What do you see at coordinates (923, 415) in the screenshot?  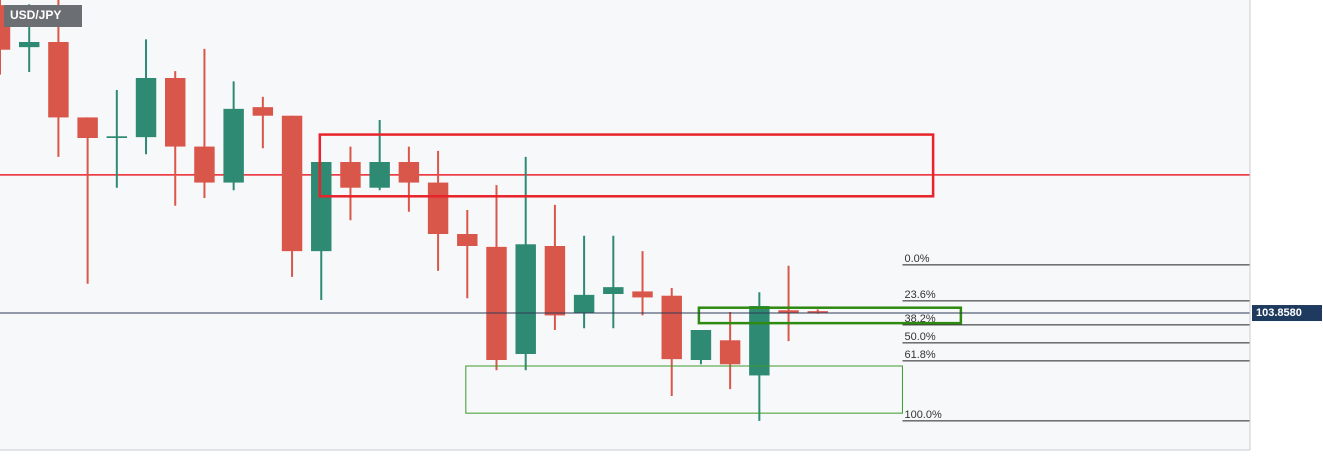 I see `fib-label: 100.0%` at bounding box center [923, 415].